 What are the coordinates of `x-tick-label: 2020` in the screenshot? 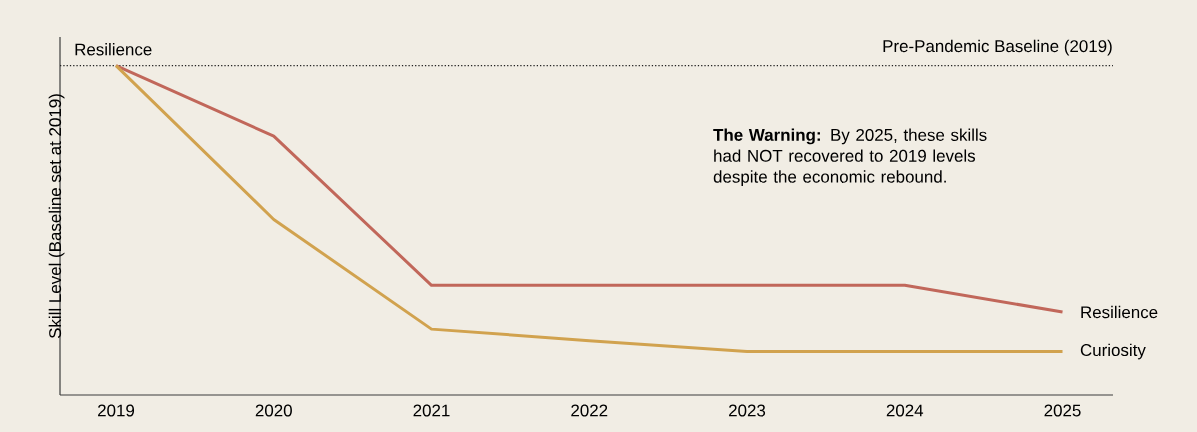 It's located at (273, 410).